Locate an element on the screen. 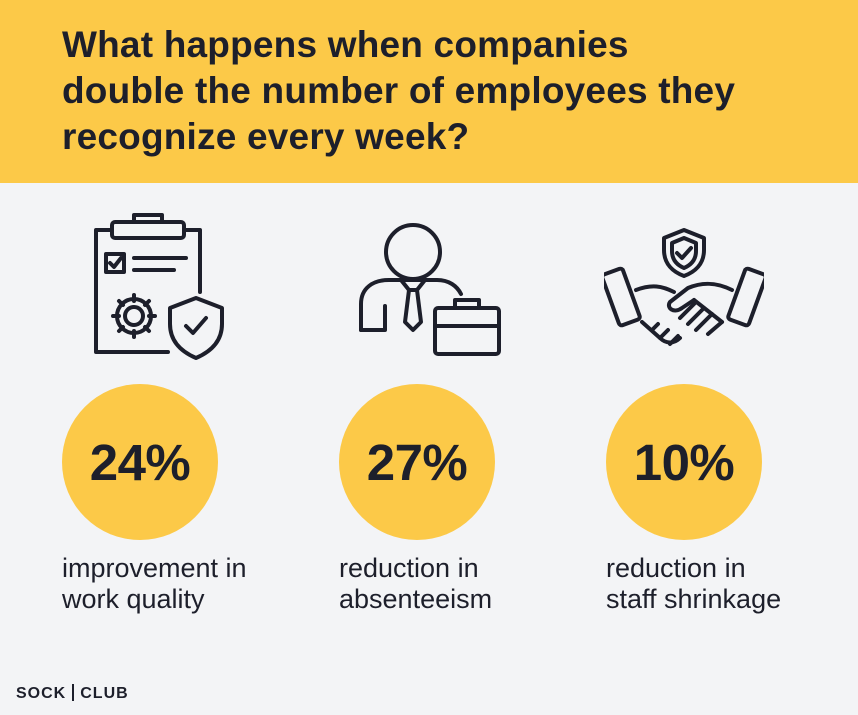 This screenshot has width=858, height=715. stat-value: 24% is located at coordinates (140, 462).